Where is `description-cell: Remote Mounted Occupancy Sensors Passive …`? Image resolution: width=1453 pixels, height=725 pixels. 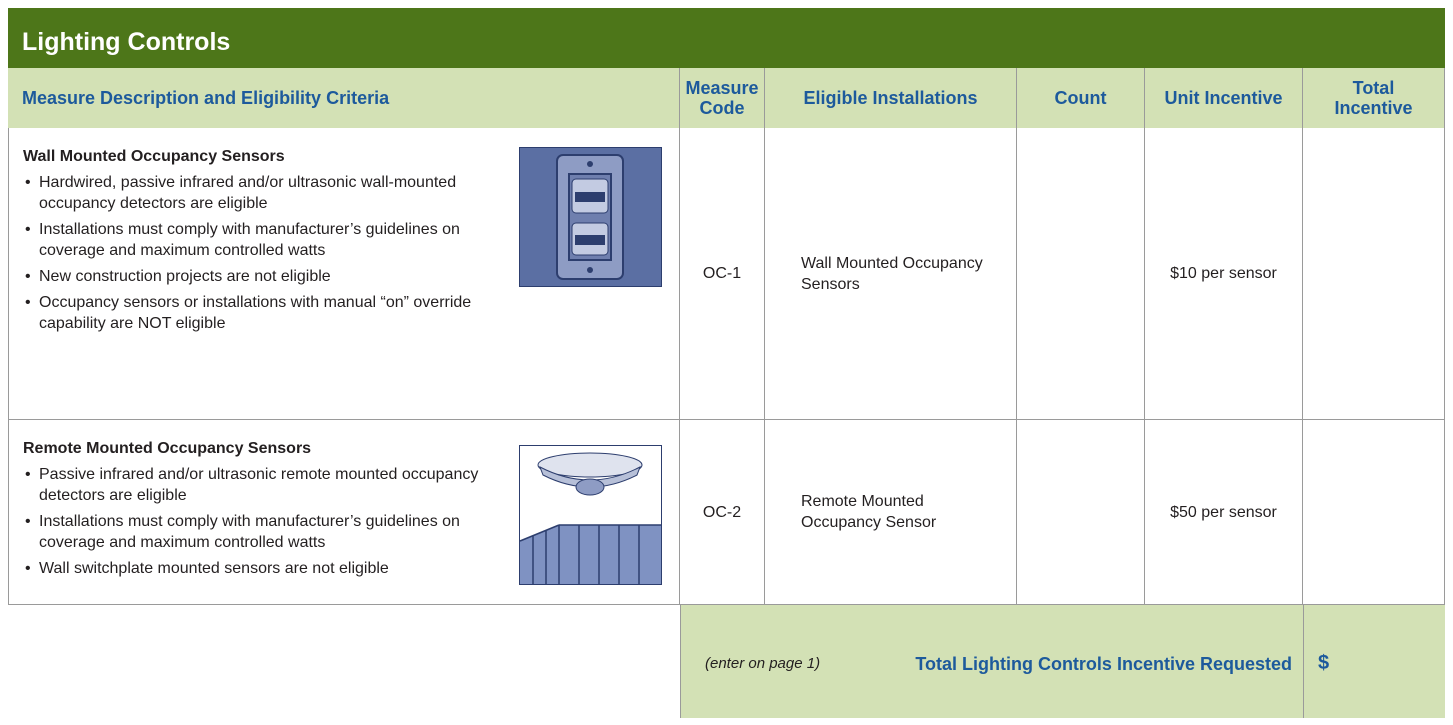 description-cell: Remote Mounted Occupancy Sensors Passive … is located at coordinates (344, 512).